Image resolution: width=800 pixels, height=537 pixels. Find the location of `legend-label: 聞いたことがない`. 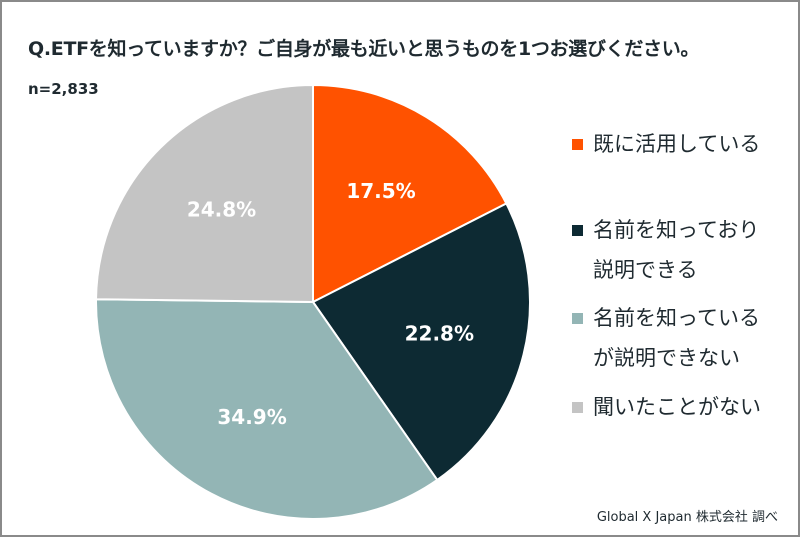

legend-label: 聞いたことがない is located at coordinates (677, 407).